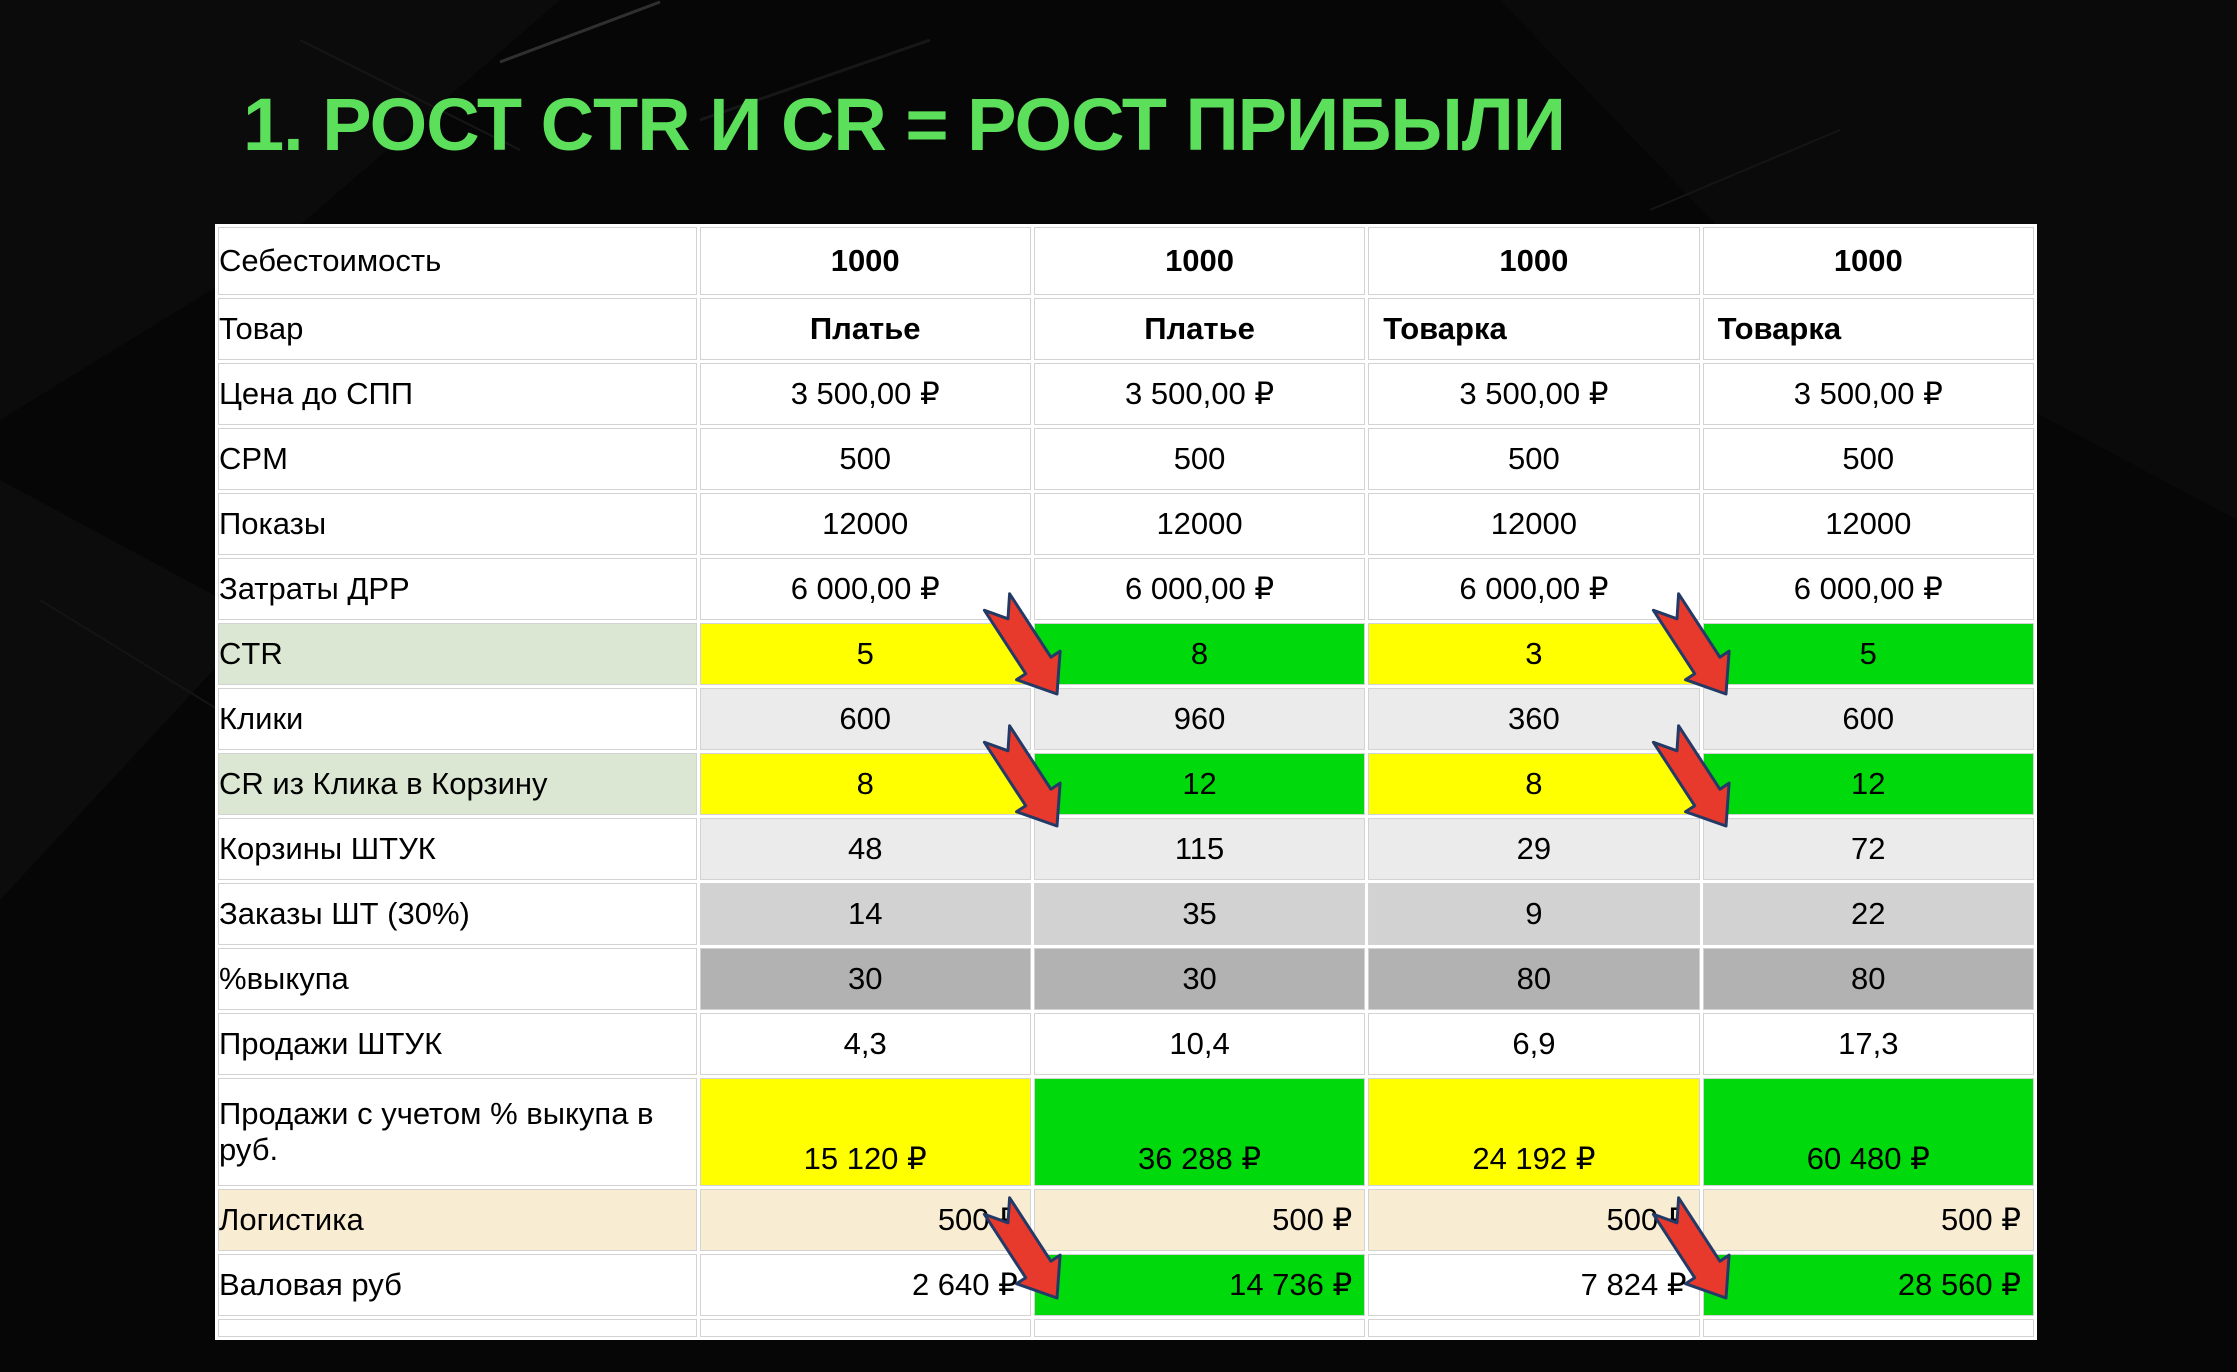 Image resolution: width=2237 pixels, height=1372 pixels. What do you see at coordinates (865, 914) in the screenshot?
I see `value-cell: 14` at bounding box center [865, 914].